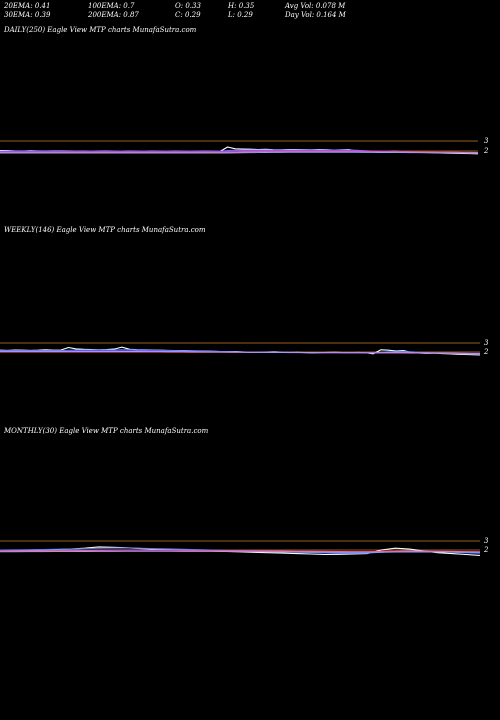 The image size is (500, 720). I want to click on header-close: C: 0.29, so click(188, 15).